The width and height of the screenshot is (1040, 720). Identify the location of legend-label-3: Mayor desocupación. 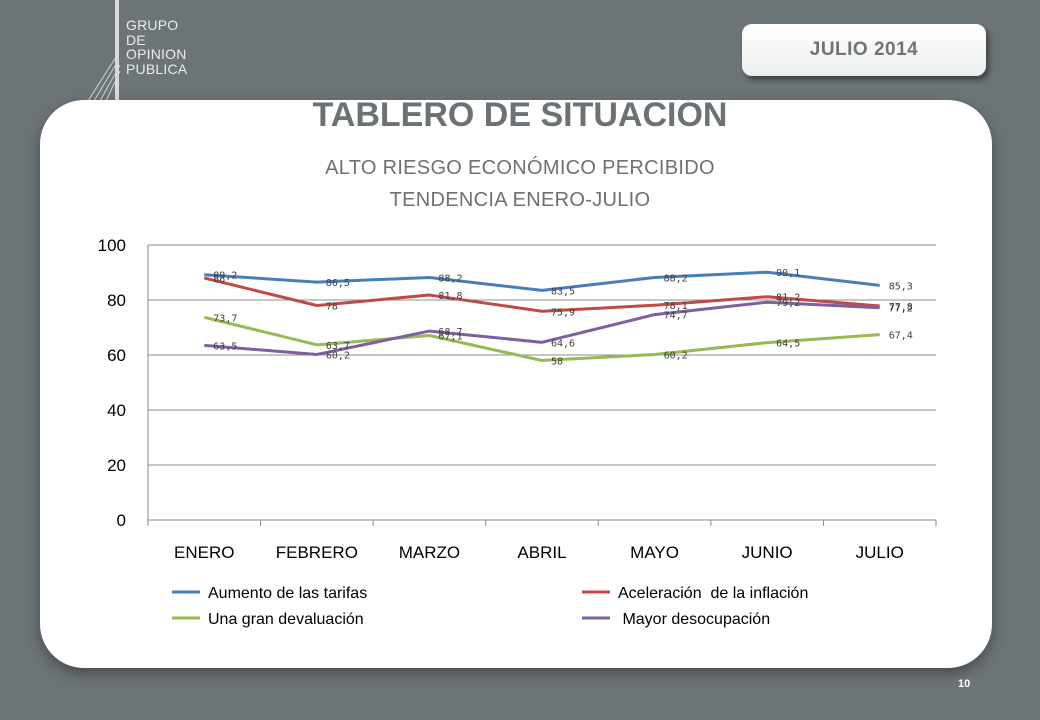
(694, 619).